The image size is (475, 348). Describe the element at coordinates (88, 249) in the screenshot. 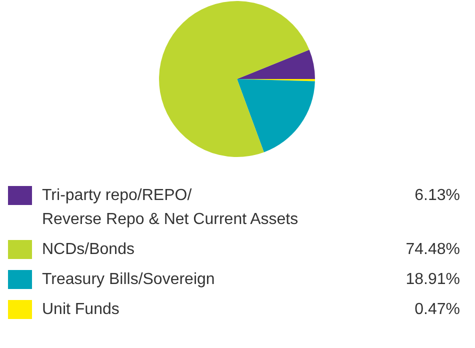

I see `legend-label: NCDs/Bonds` at that location.